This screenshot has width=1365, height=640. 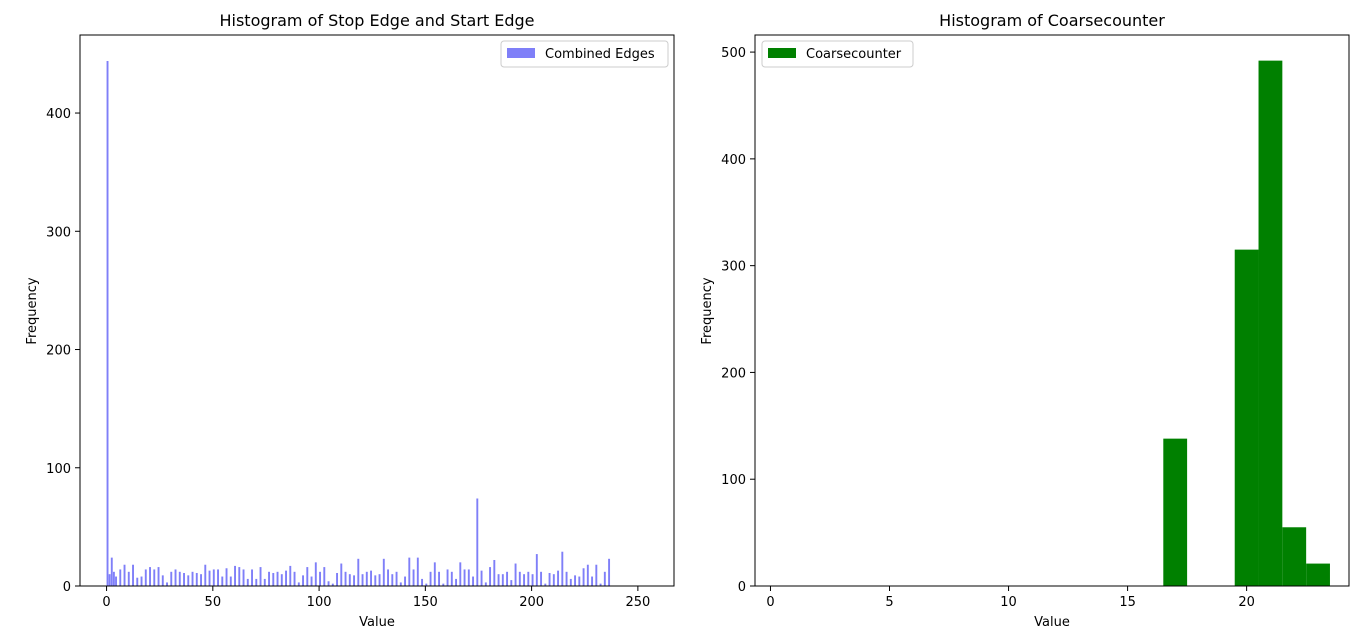 What do you see at coordinates (377, 622) in the screenshot?
I see `x-axis-label: Value` at bounding box center [377, 622].